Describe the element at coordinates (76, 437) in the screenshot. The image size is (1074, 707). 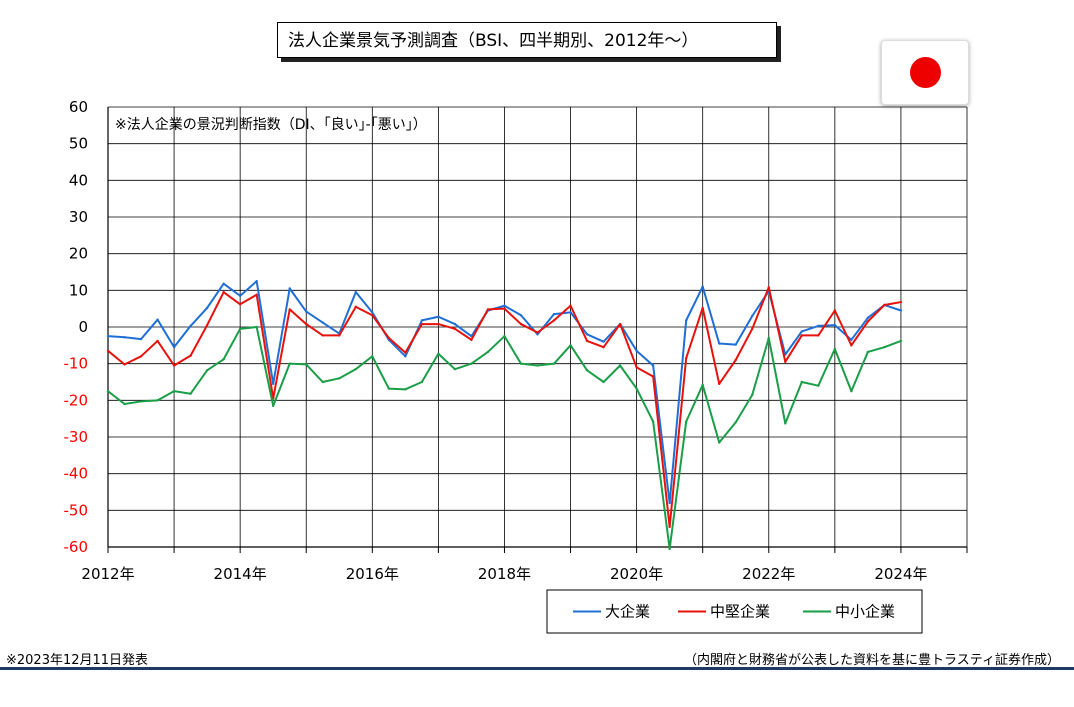
I see `y-tick-label: -30` at that location.